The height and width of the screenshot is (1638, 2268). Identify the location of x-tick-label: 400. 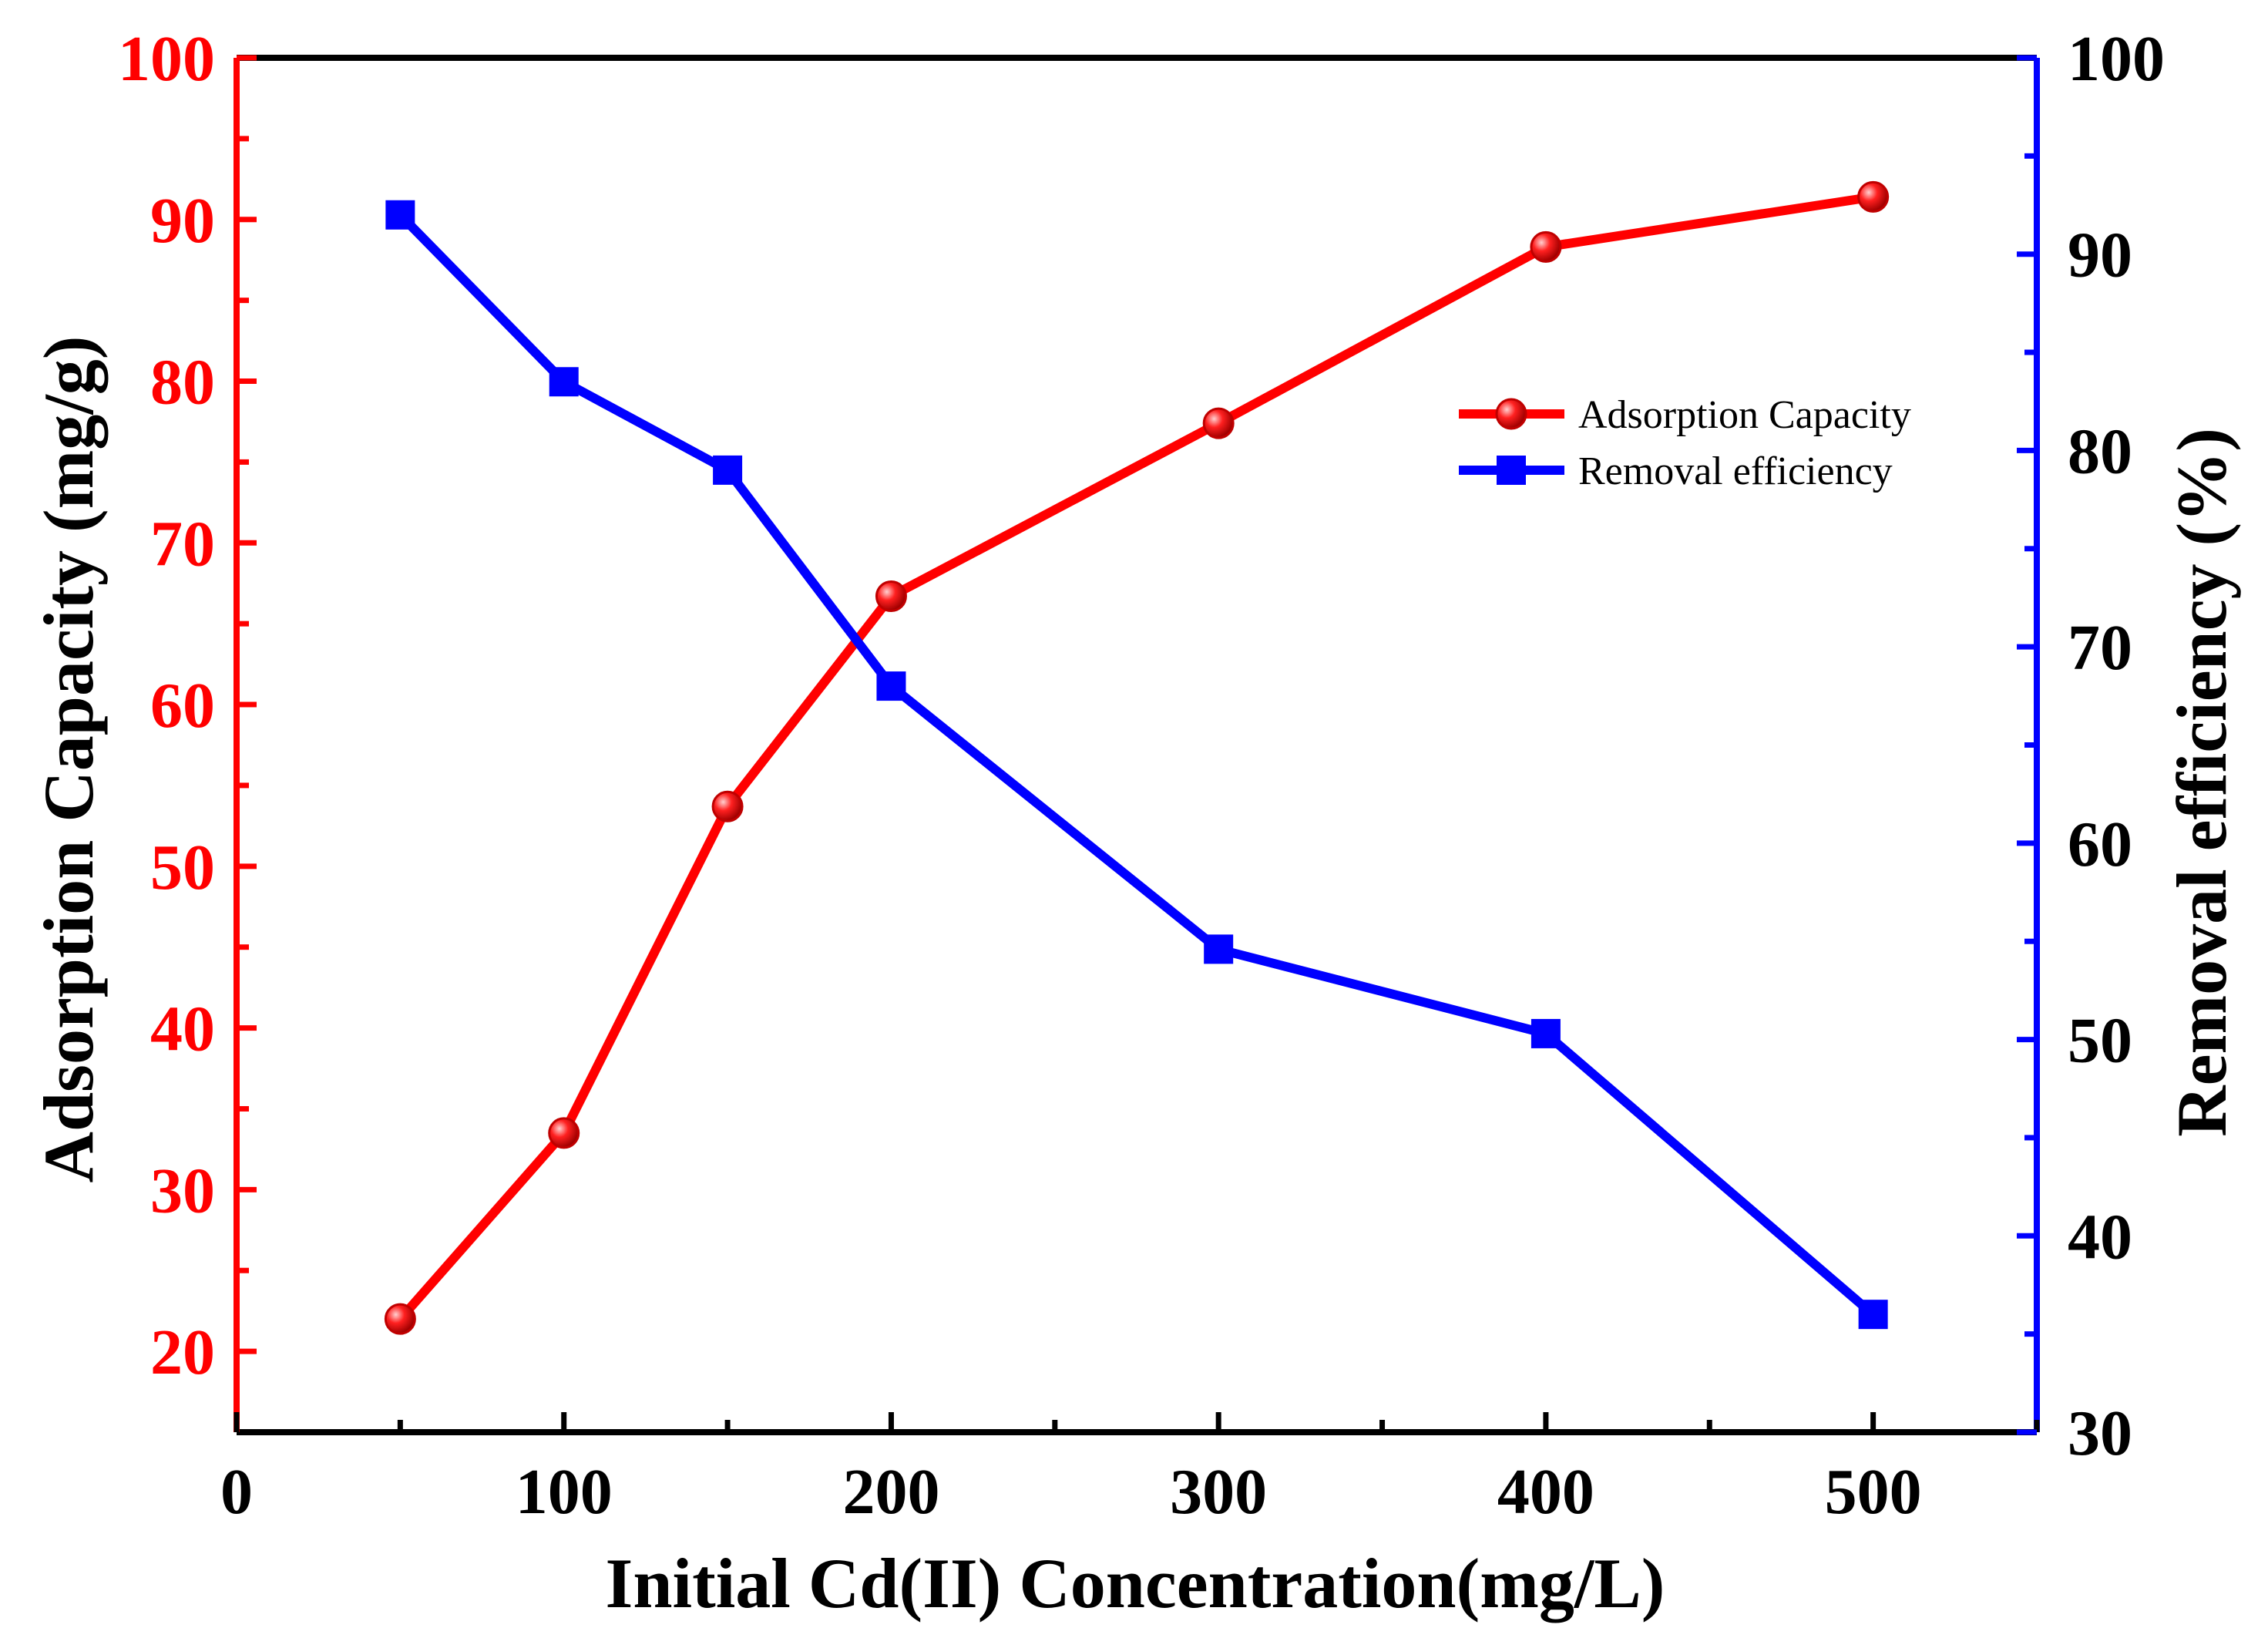
(1545, 1492).